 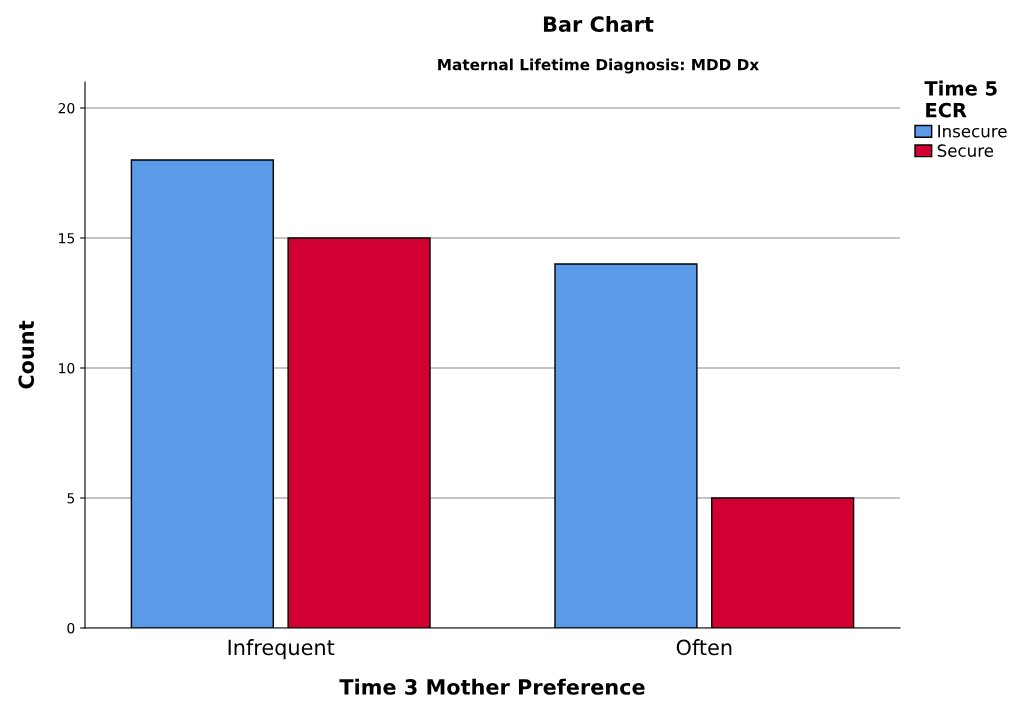 I want to click on x-tick-label: Often, so click(x=704, y=647).